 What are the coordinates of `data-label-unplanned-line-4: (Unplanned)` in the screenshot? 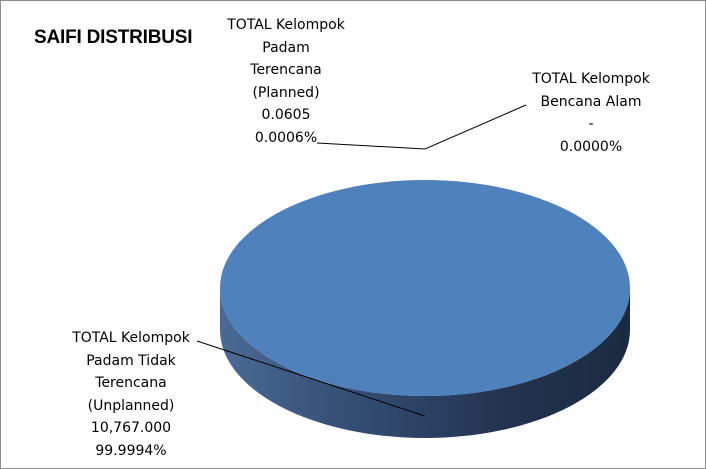 It's located at (131, 405).